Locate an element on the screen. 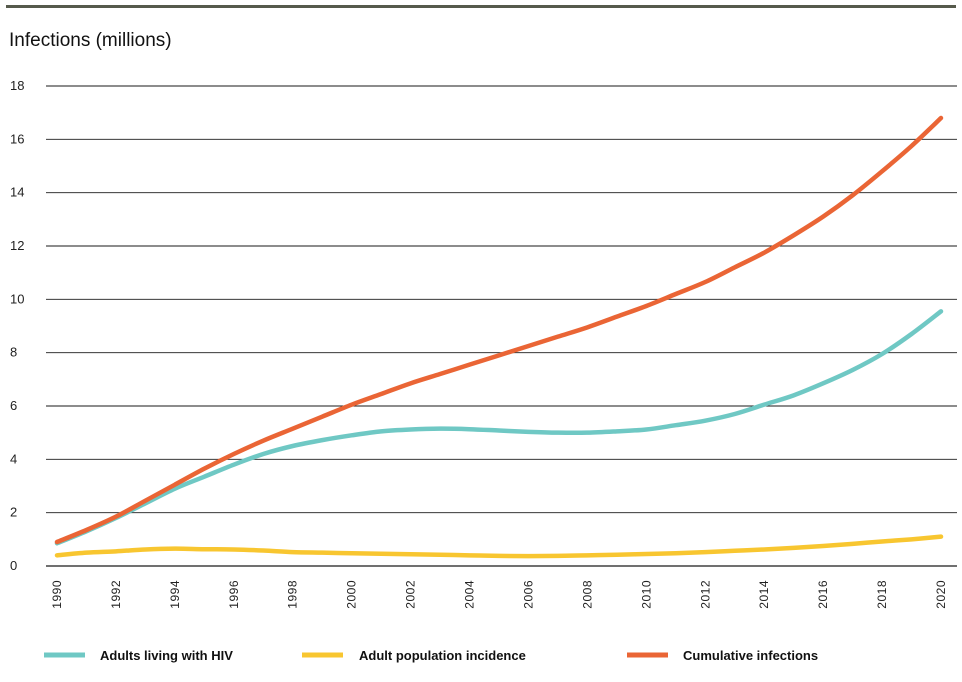  x-tick-label: 2000 is located at coordinates (352, 594).